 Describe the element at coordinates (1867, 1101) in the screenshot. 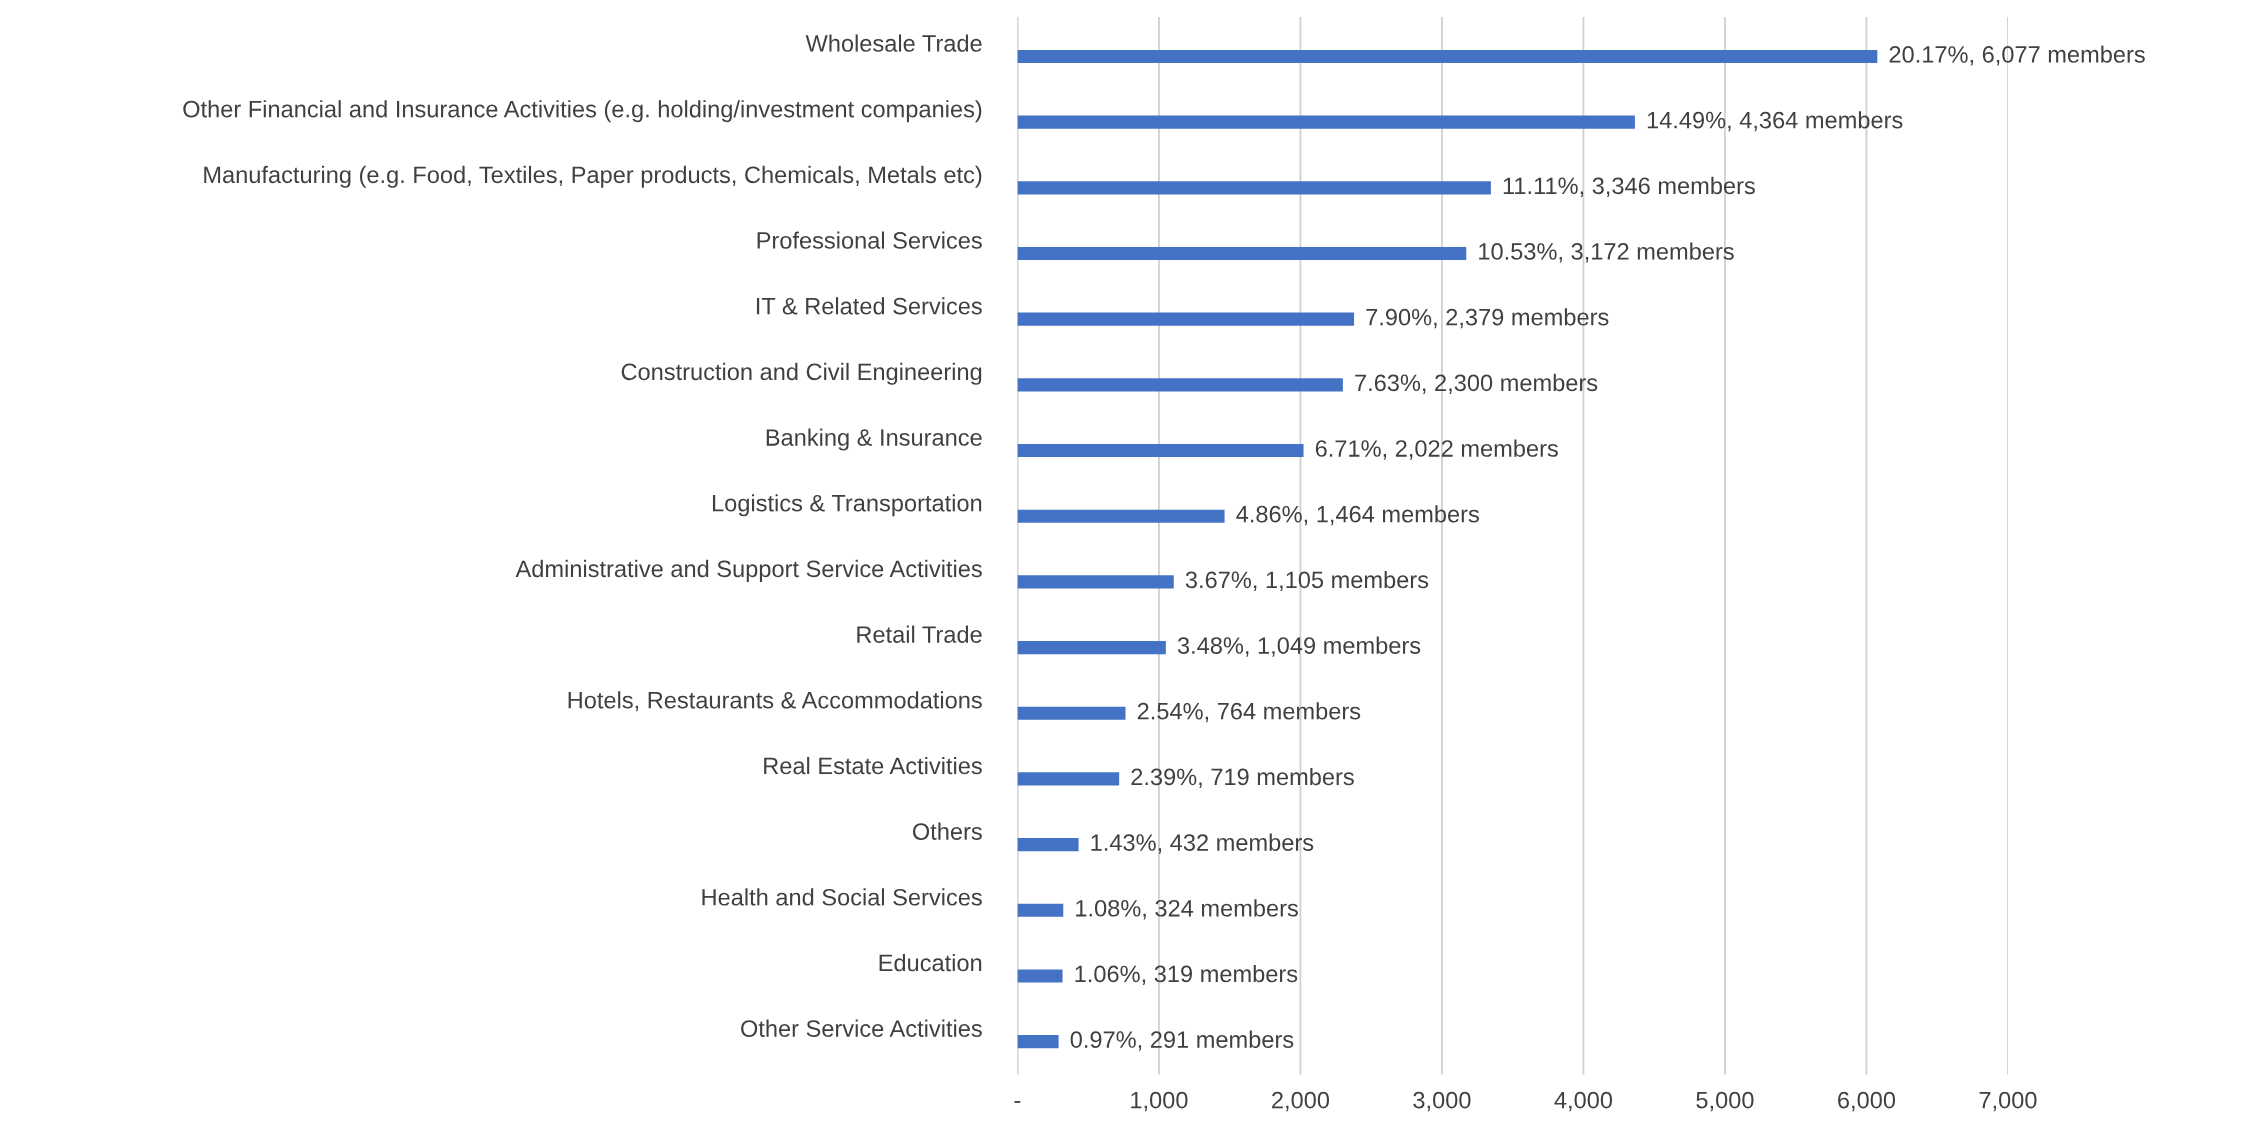

I see `x-tick-label: 6,000` at that location.